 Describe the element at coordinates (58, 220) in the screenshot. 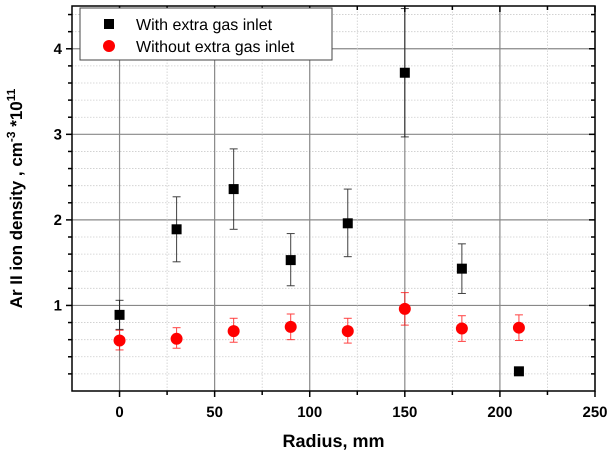

I see `y-tick-label: 2` at that location.